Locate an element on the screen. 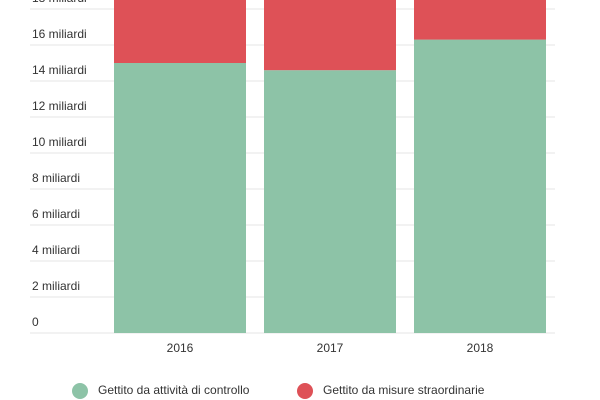 The height and width of the screenshot is (400, 600). y-tick-label: 18 miliardi is located at coordinates (59, 2).